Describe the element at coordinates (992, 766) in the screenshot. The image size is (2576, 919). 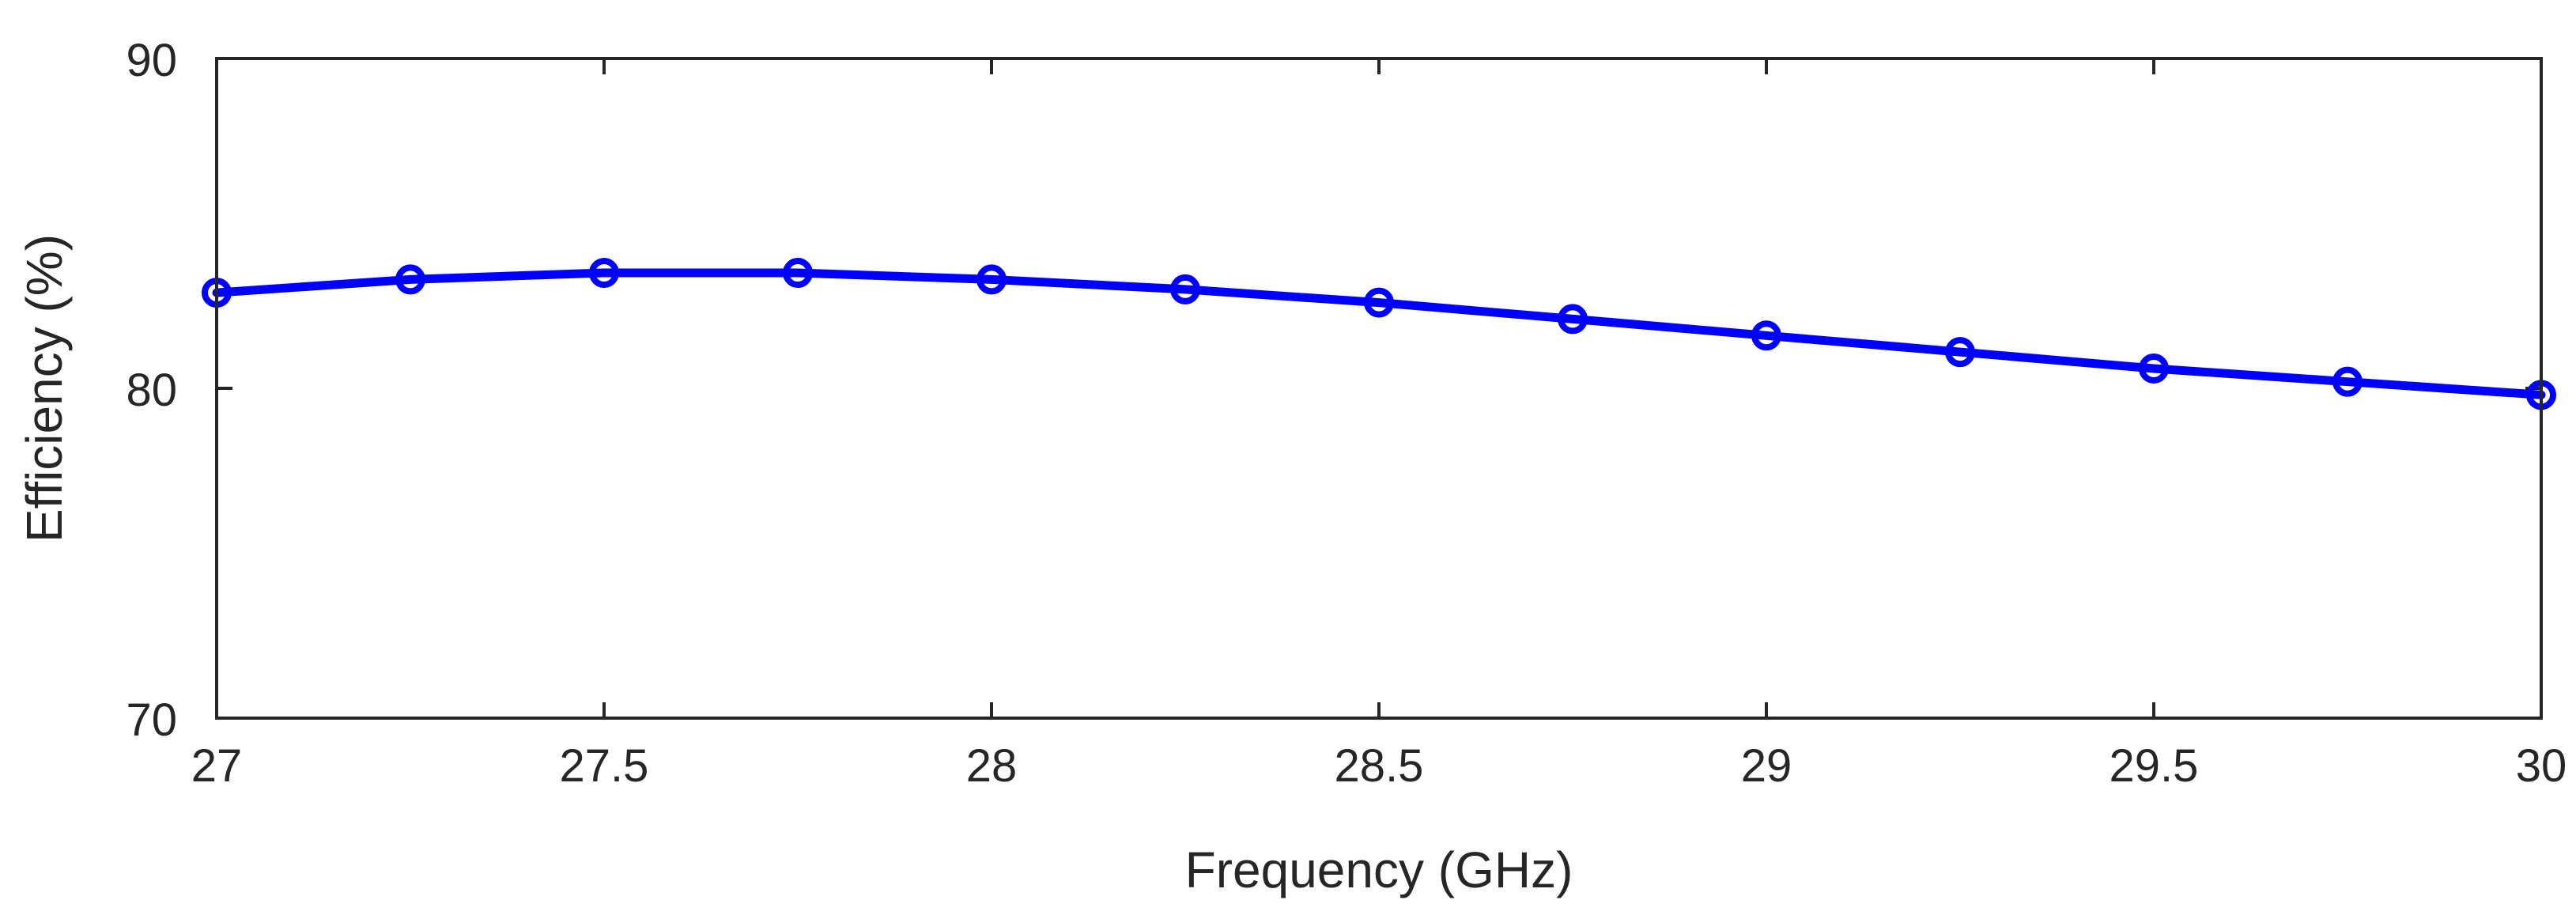
I see `x-tick-label: 28` at that location.